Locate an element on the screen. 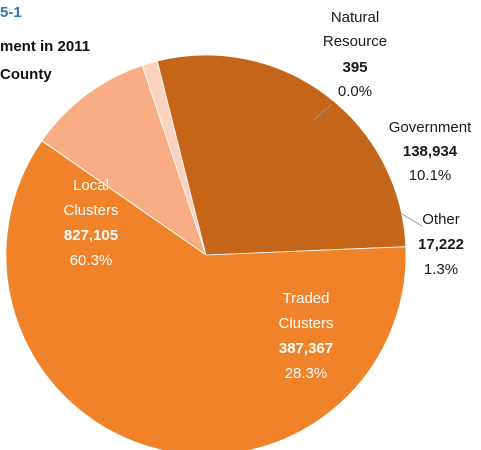 The image size is (481, 450). data-label-traded-clusters-percent: 28.3% is located at coordinates (306, 373).